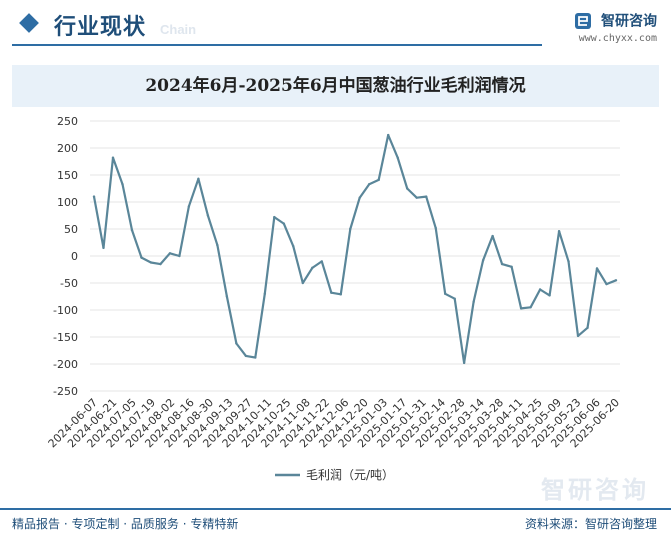 This screenshot has width=671, height=537. I want to click on brand: 智研咨询 www.chyxx.com, so click(615, 27).